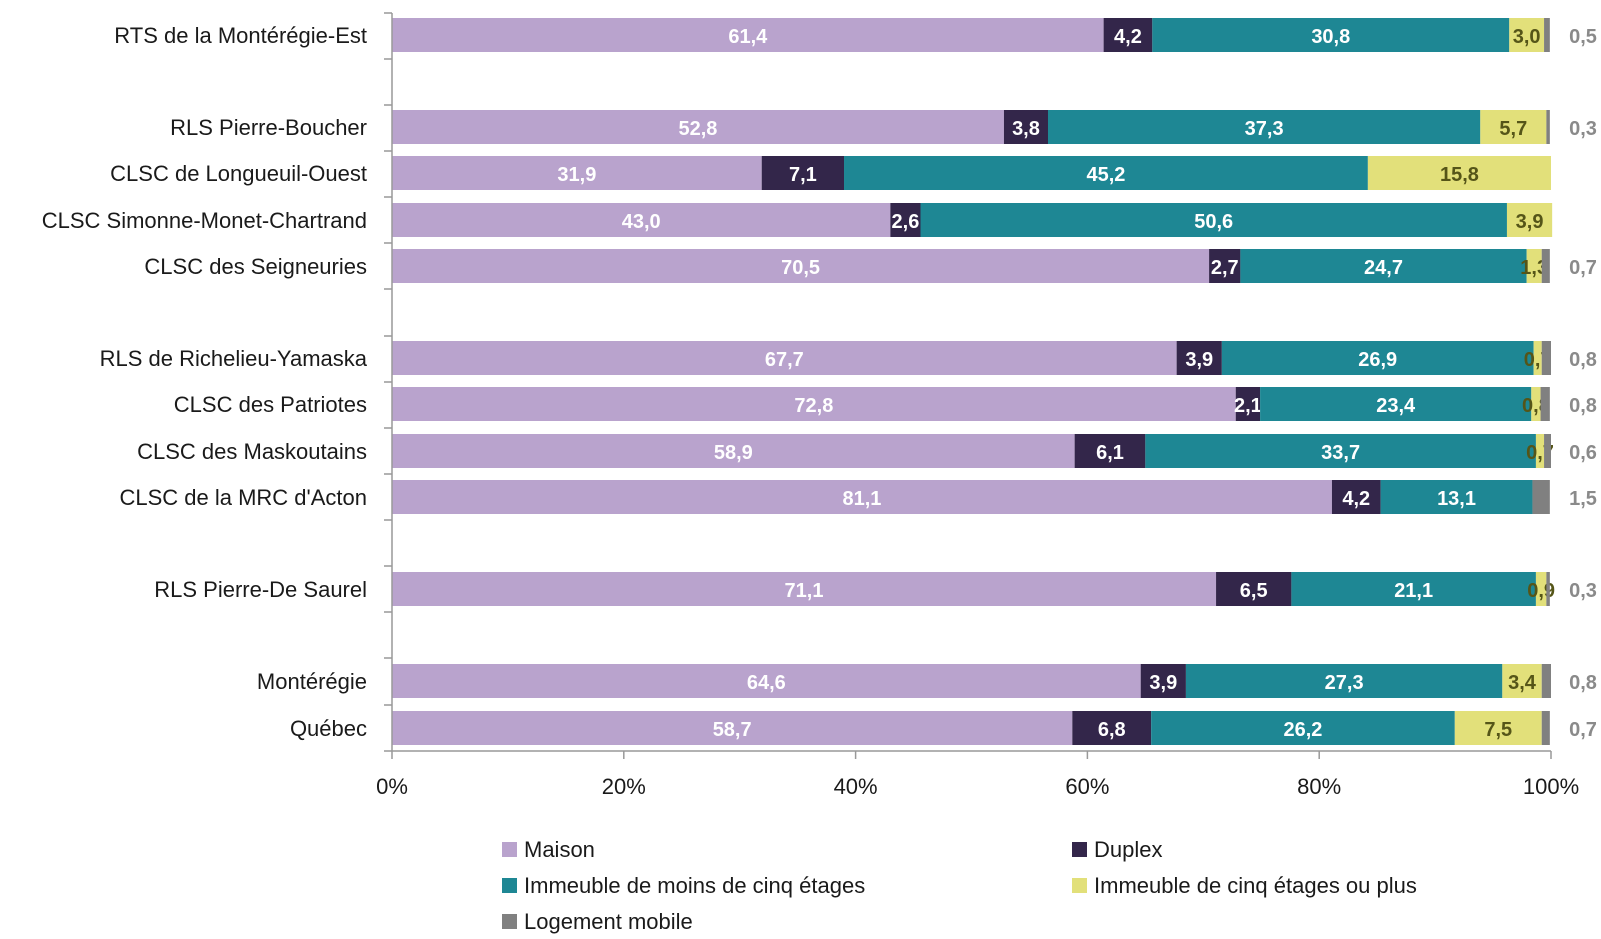 This screenshot has width=1601, height=939. Describe the element at coordinates (312, 681) in the screenshot. I see `category-label-monteregie: Montérégie` at that location.